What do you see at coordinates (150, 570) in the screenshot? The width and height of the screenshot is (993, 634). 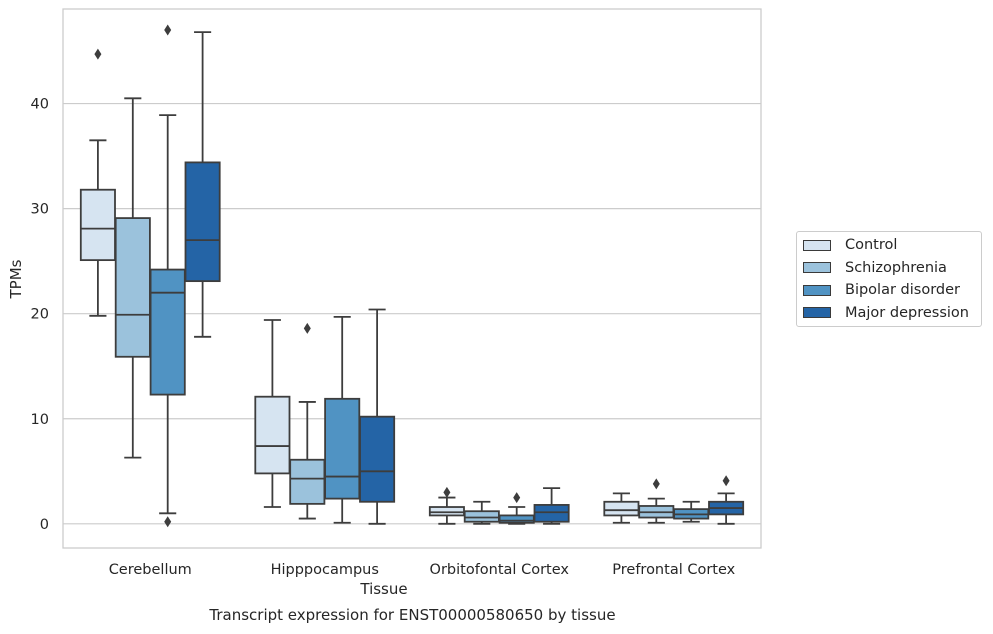 I see `x-tick-label: Cerebellum` at bounding box center [150, 570].